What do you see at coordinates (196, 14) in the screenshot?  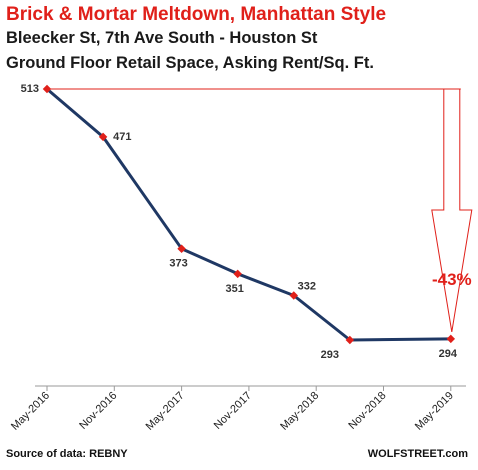 I see `chart-title: Brick & Mortar Meltdown, Manhattan Style` at bounding box center [196, 14].